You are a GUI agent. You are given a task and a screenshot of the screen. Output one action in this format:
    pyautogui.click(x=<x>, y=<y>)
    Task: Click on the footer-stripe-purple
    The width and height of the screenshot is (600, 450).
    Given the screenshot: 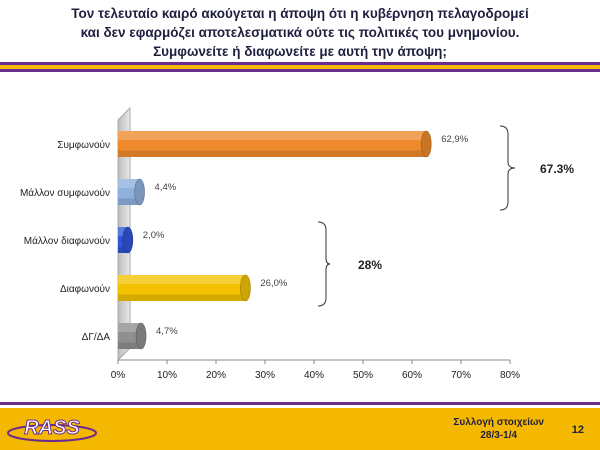 What is the action you would take?
    pyautogui.click(x=300, y=403)
    